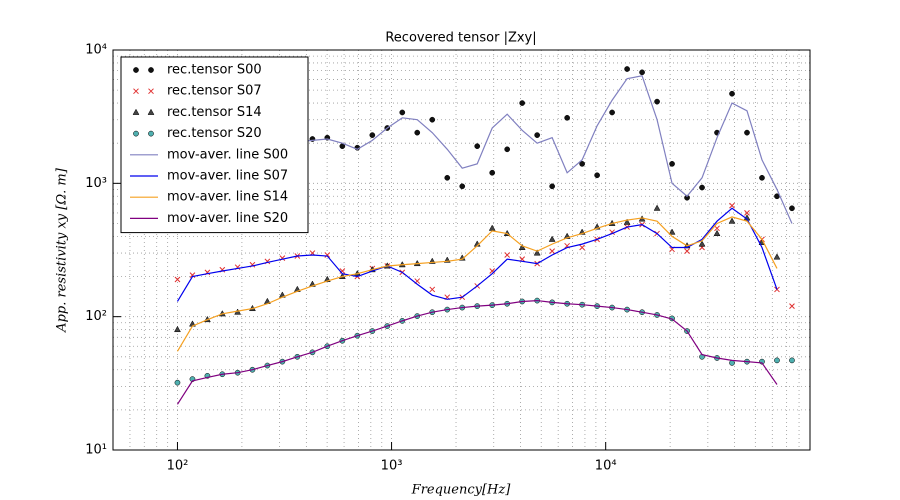 This screenshot has height=500, width=900. What do you see at coordinates (178, 466) in the screenshot?
I see `x-tick-label: 10²` at bounding box center [178, 466].